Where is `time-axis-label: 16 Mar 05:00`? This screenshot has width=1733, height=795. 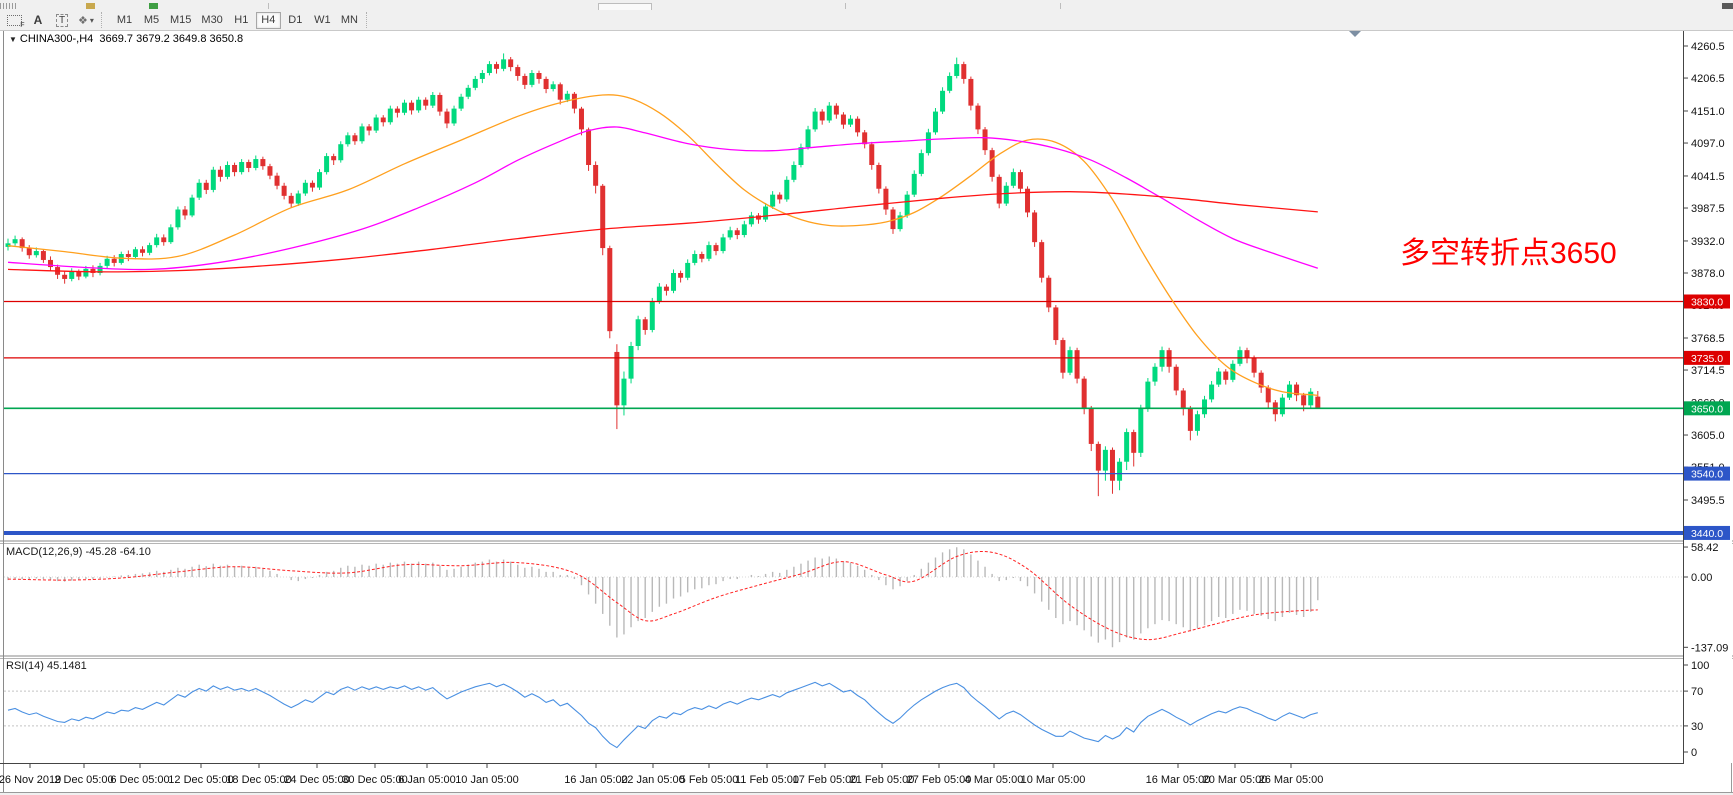 time-axis-label: 16 Mar 05:00 is located at coordinates (1178, 780).